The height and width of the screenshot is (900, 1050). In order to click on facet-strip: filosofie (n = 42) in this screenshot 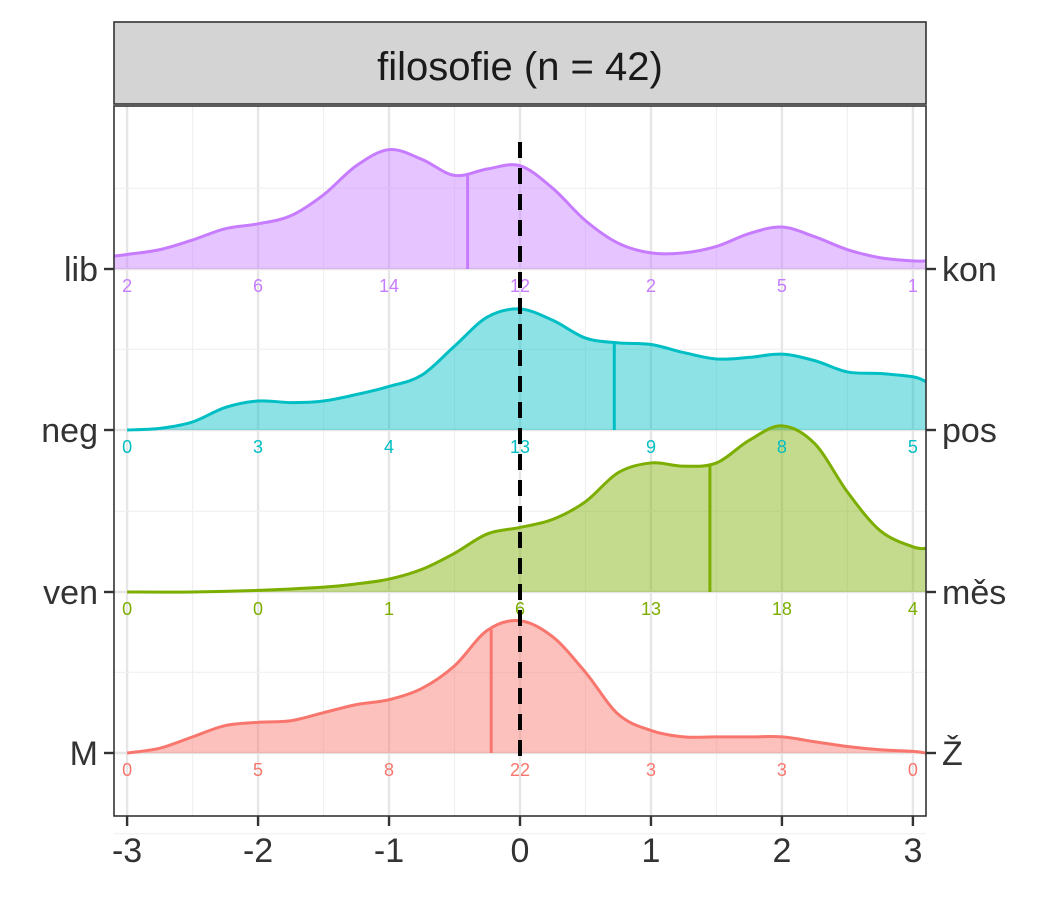, I will do `click(520, 63)`.